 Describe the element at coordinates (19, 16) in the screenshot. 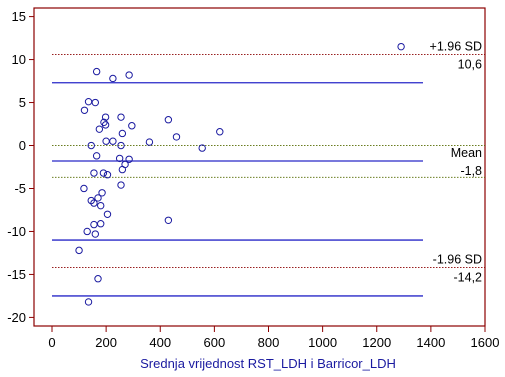

I see `y-tick-label: 15` at that location.